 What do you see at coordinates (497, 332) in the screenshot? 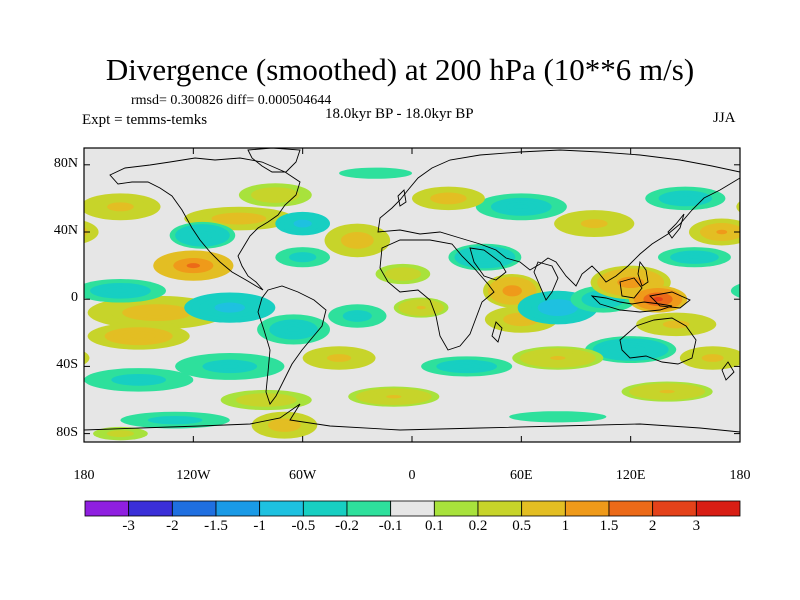
I see `coastline-madagascar` at bounding box center [497, 332].